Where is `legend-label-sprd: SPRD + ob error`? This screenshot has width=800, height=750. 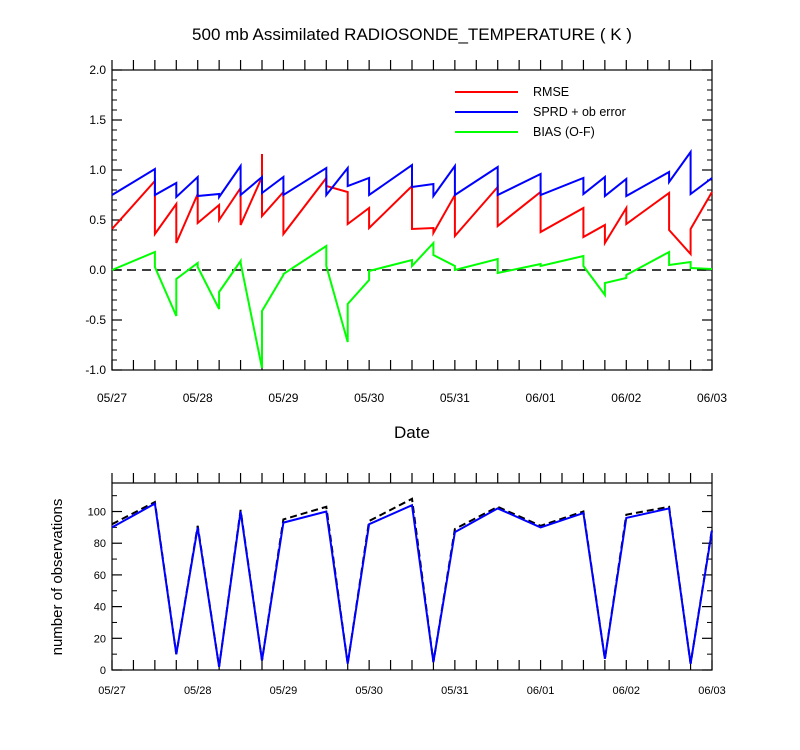
legend-label-sprd: SPRD + ob error is located at coordinates (579, 112).